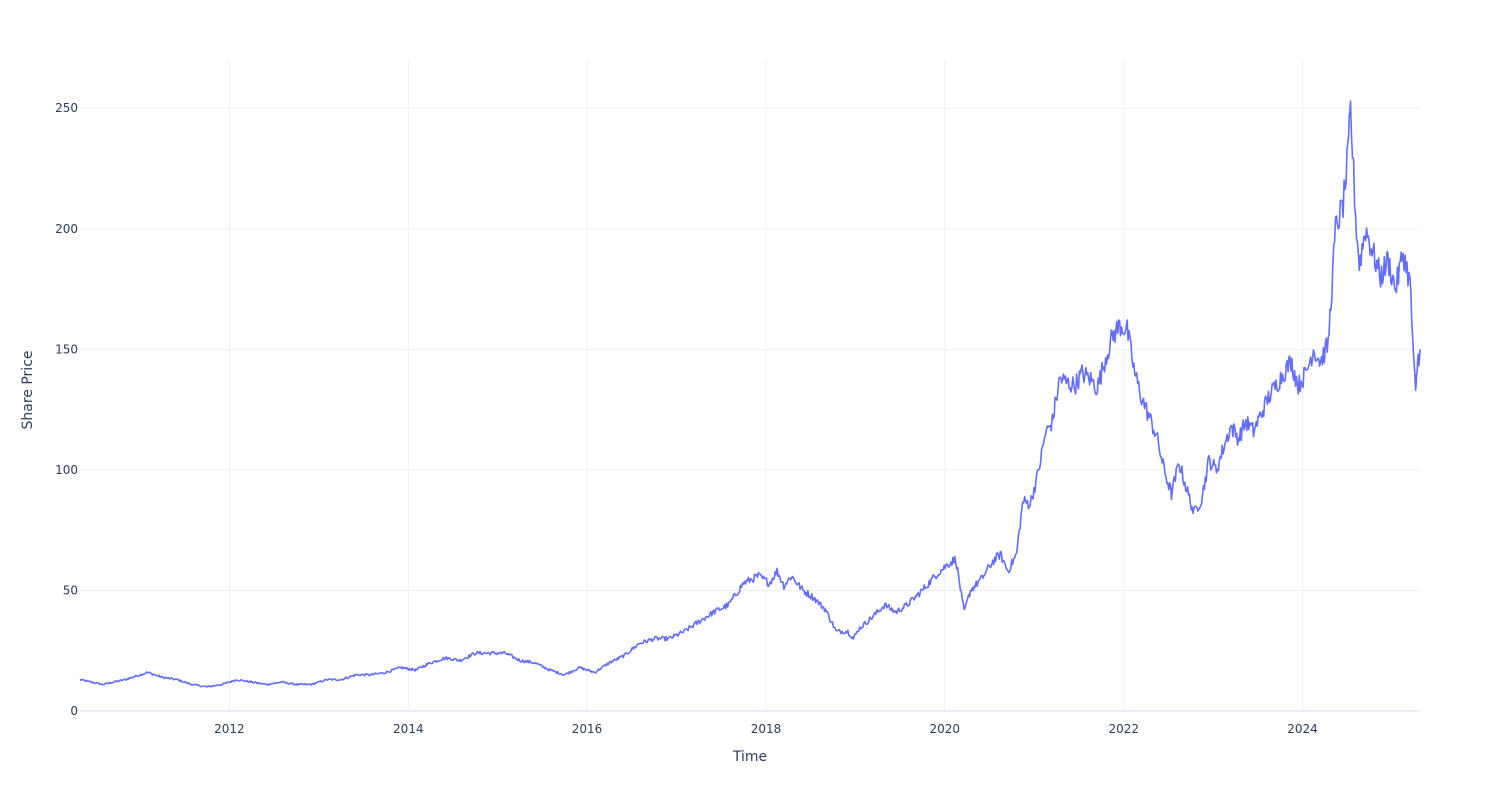 The image size is (1500, 804). I want to click on y-tick-label: 200, so click(66, 229).